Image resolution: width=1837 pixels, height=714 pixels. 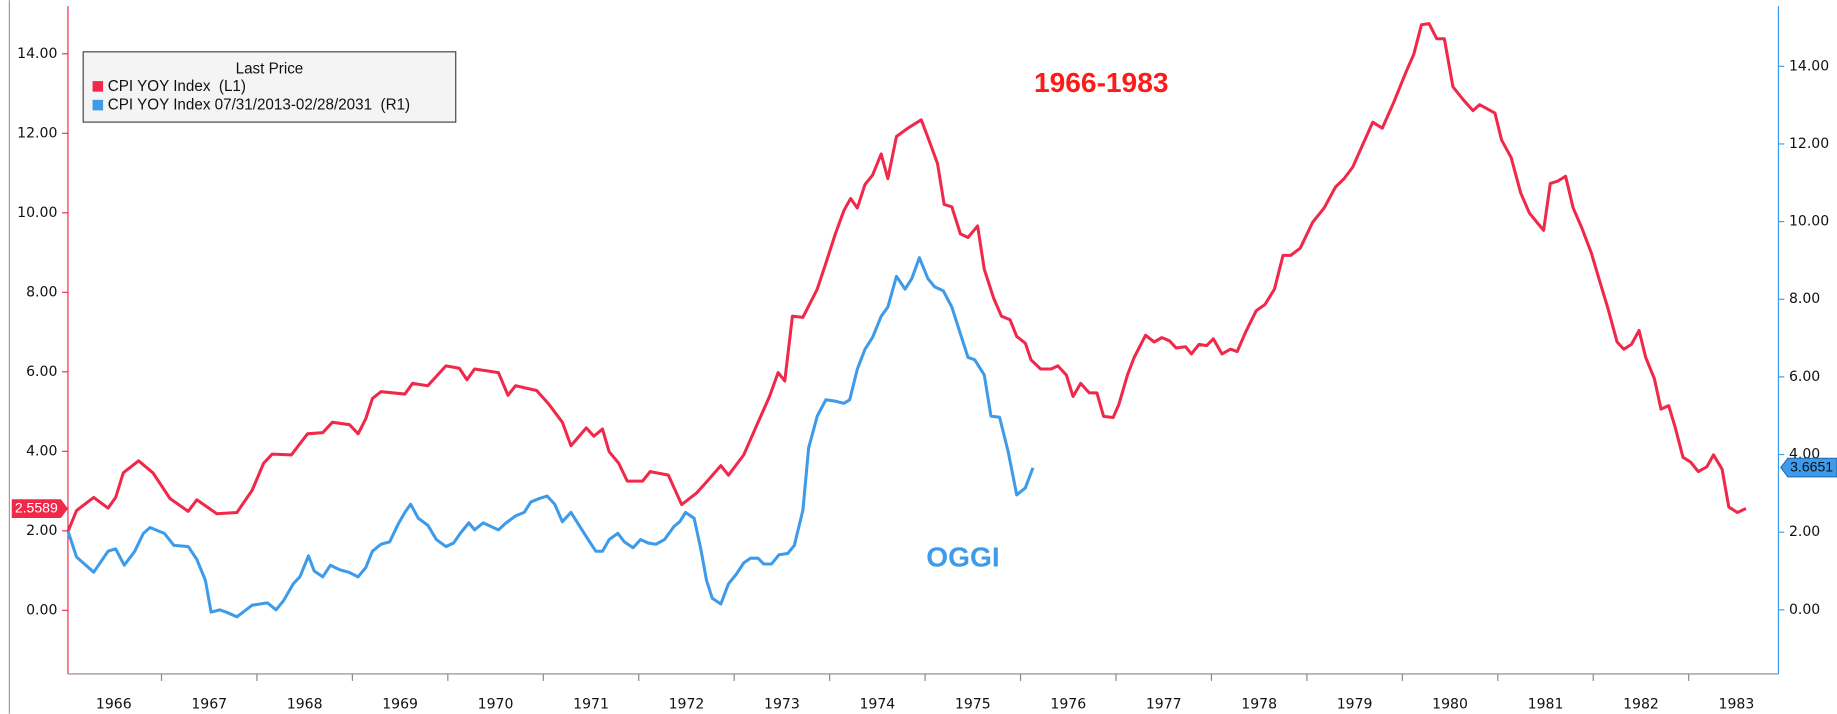 What do you see at coordinates (1804, 532) in the screenshot?
I see `y2-tick-label: 2.00` at bounding box center [1804, 532].